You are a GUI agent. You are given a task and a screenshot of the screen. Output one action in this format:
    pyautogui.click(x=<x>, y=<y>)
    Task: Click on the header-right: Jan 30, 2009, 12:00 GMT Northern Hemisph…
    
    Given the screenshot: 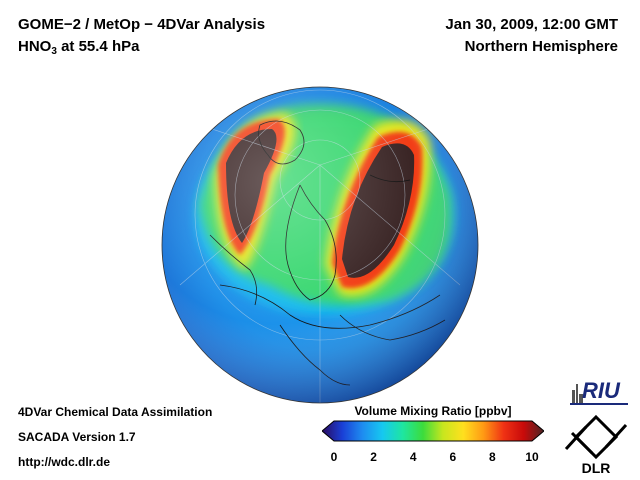 What is the action you would take?
    pyautogui.click(x=531, y=36)
    